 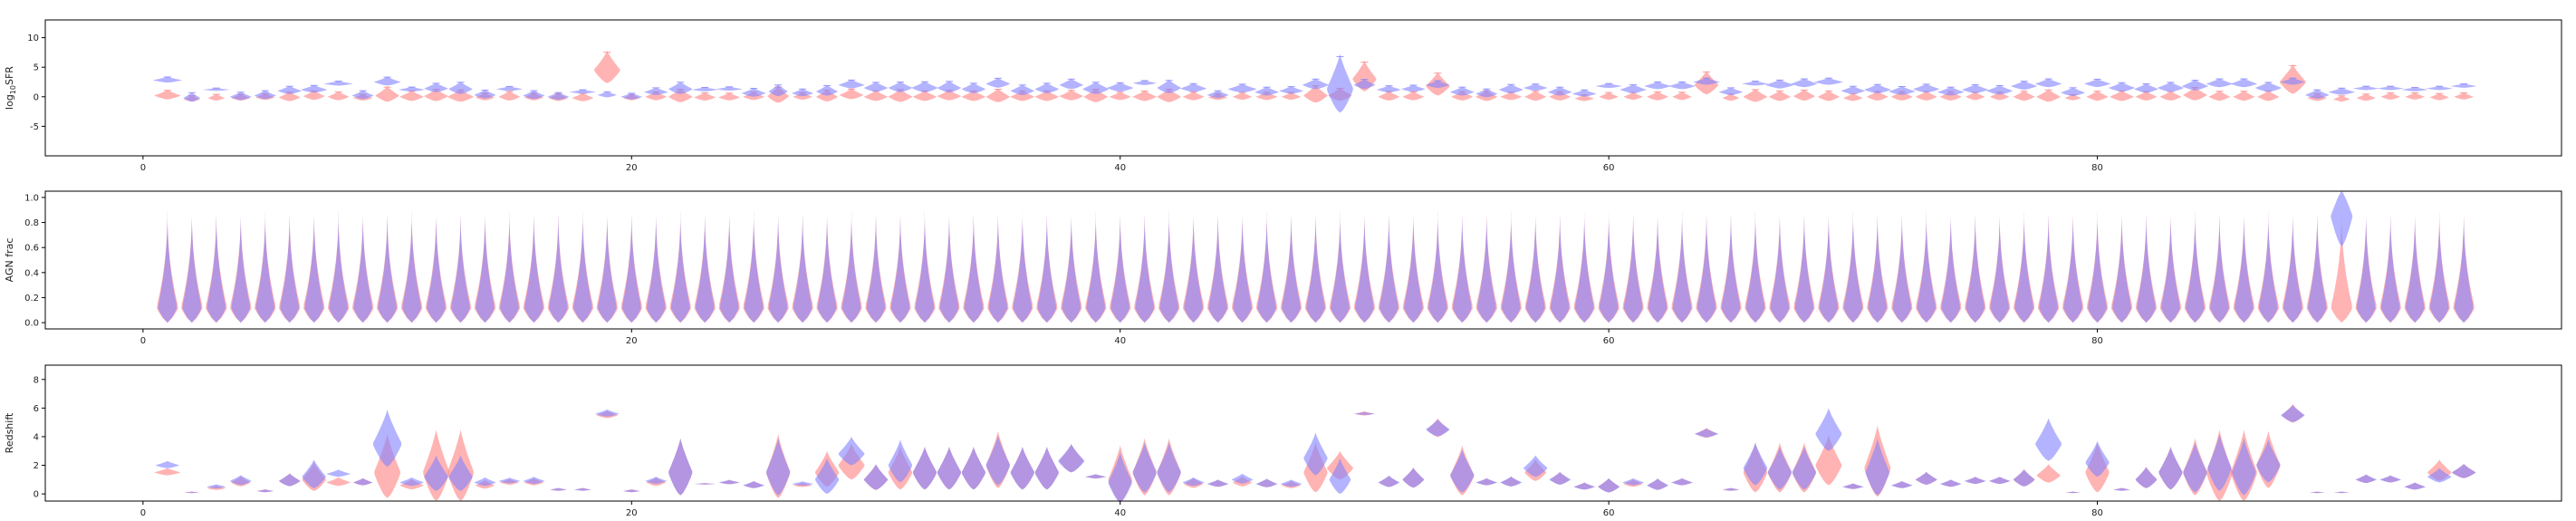 I want to click on y-tick-label: 6, so click(x=36, y=409).